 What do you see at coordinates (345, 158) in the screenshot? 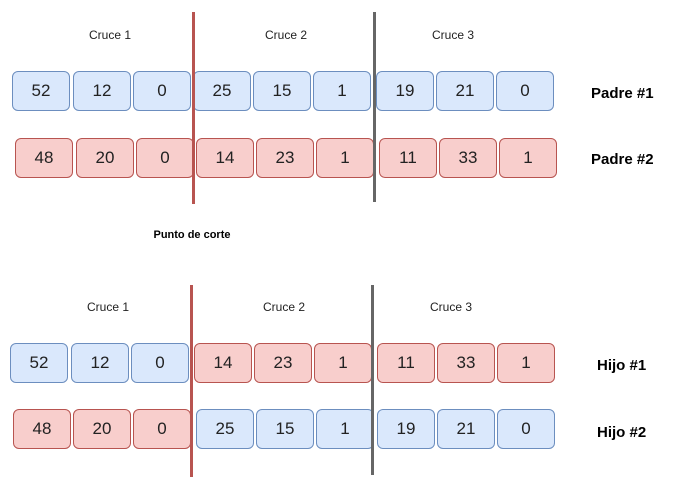
I see `parent2-gene-6: 1` at bounding box center [345, 158].